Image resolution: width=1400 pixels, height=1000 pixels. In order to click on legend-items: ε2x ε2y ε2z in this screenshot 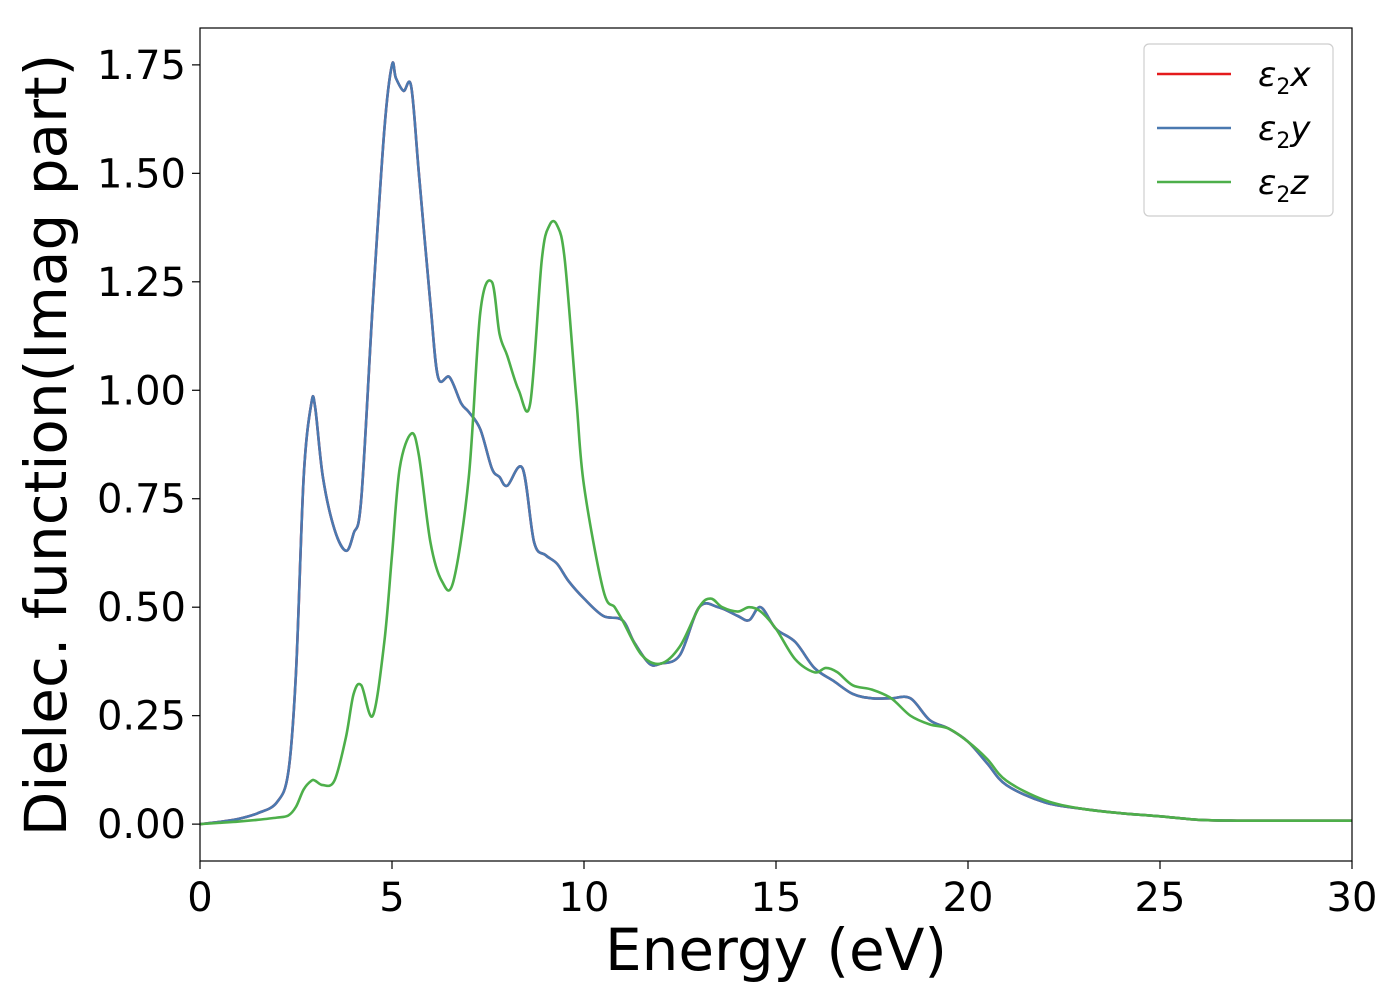, I will do `click(1234, 131)`.